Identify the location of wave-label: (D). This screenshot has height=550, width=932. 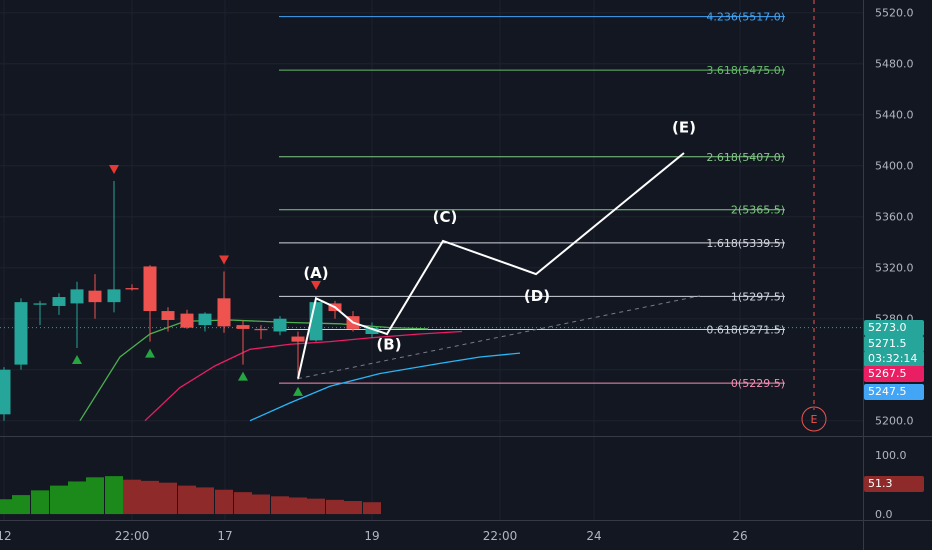
(537, 296).